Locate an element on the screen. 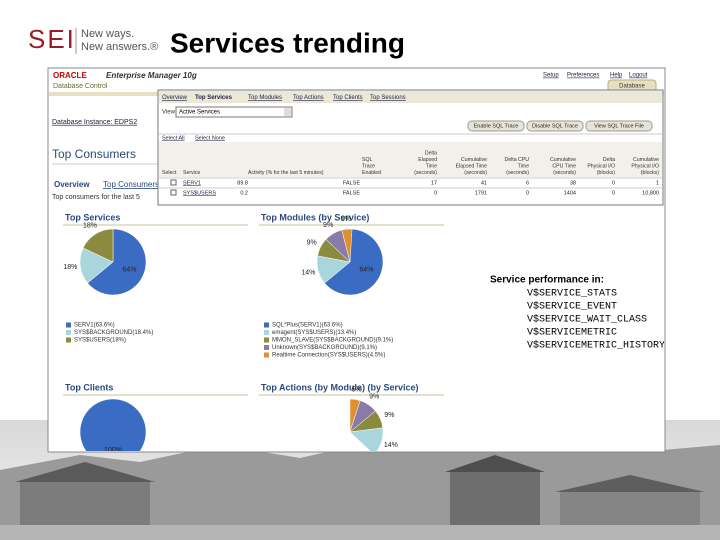 The height and width of the screenshot is (540, 720). popup-tab: Top Clients is located at coordinates (348, 98).